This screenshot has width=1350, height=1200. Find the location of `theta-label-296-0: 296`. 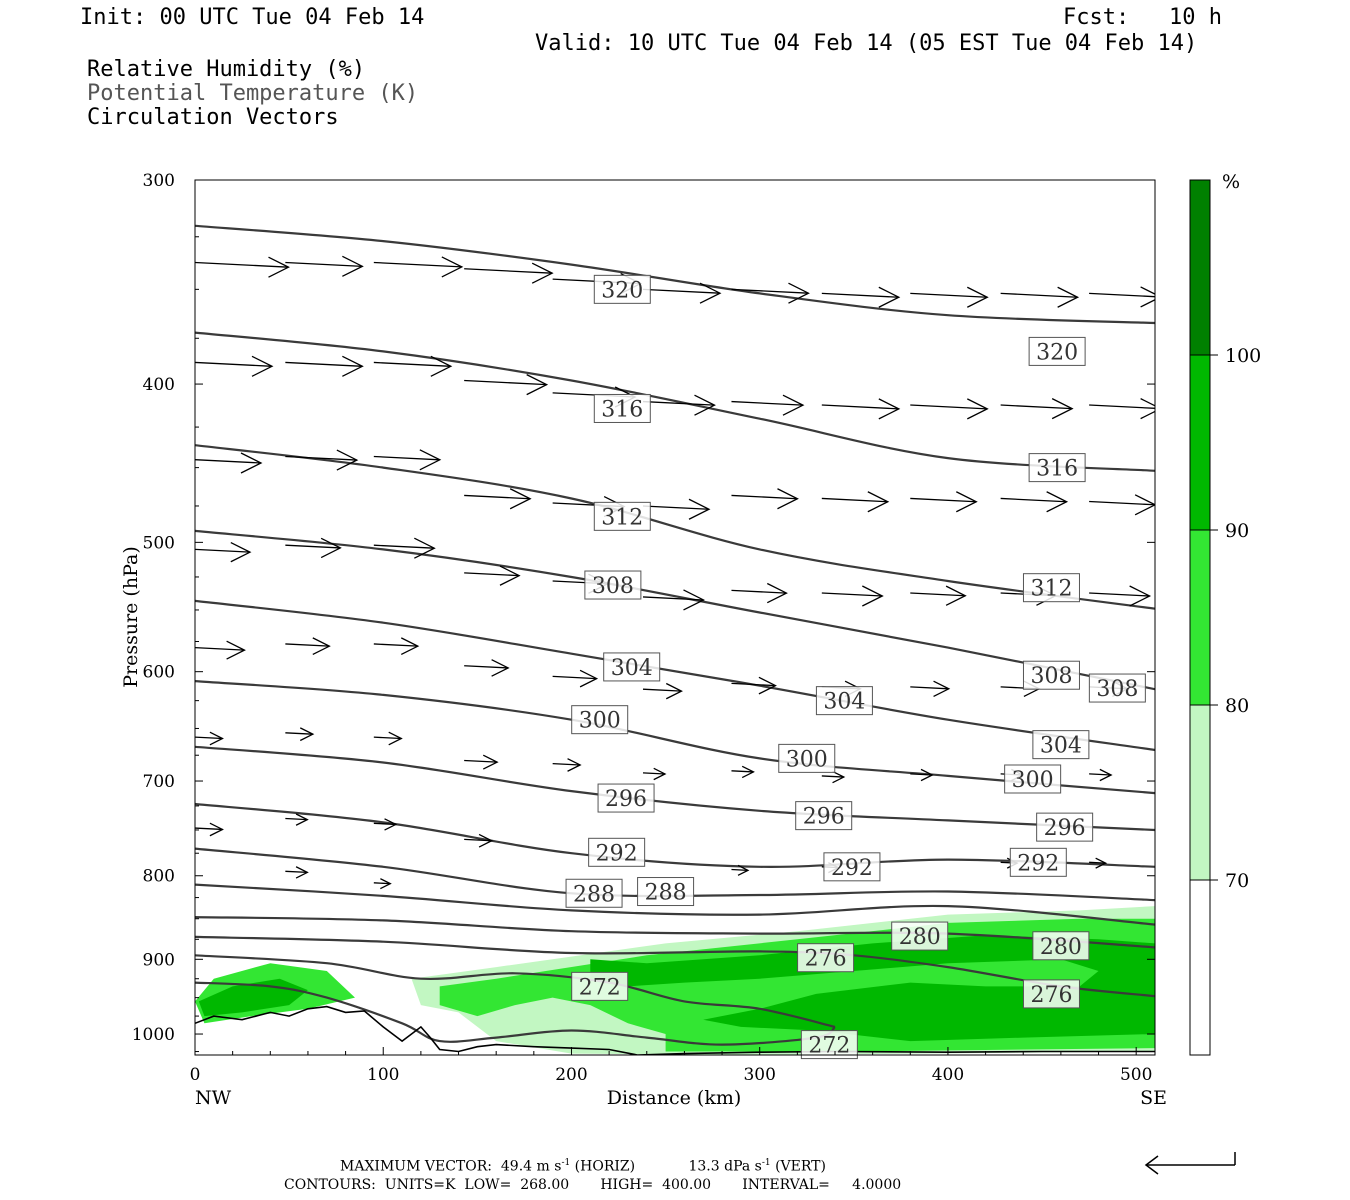

theta-label-296-0: 296 is located at coordinates (626, 798).